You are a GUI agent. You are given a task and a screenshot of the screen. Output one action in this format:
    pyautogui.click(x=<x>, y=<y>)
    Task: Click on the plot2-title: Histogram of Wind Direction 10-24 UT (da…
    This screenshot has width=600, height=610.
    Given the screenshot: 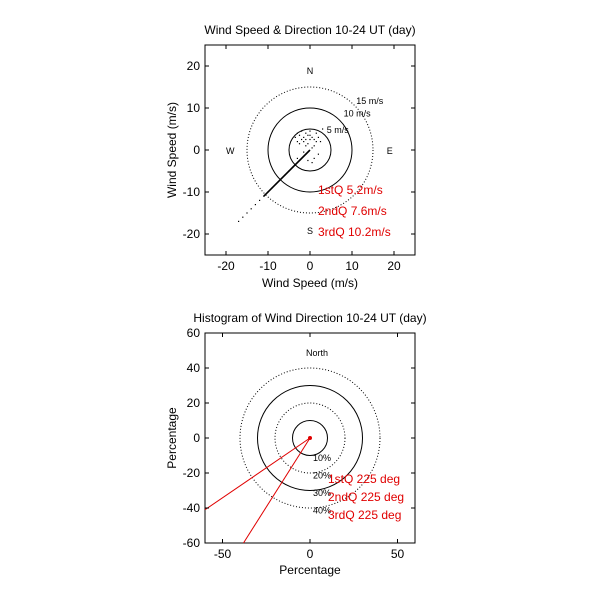 What is the action you would take?
    pyautogui.click(x=309, y=318)
    